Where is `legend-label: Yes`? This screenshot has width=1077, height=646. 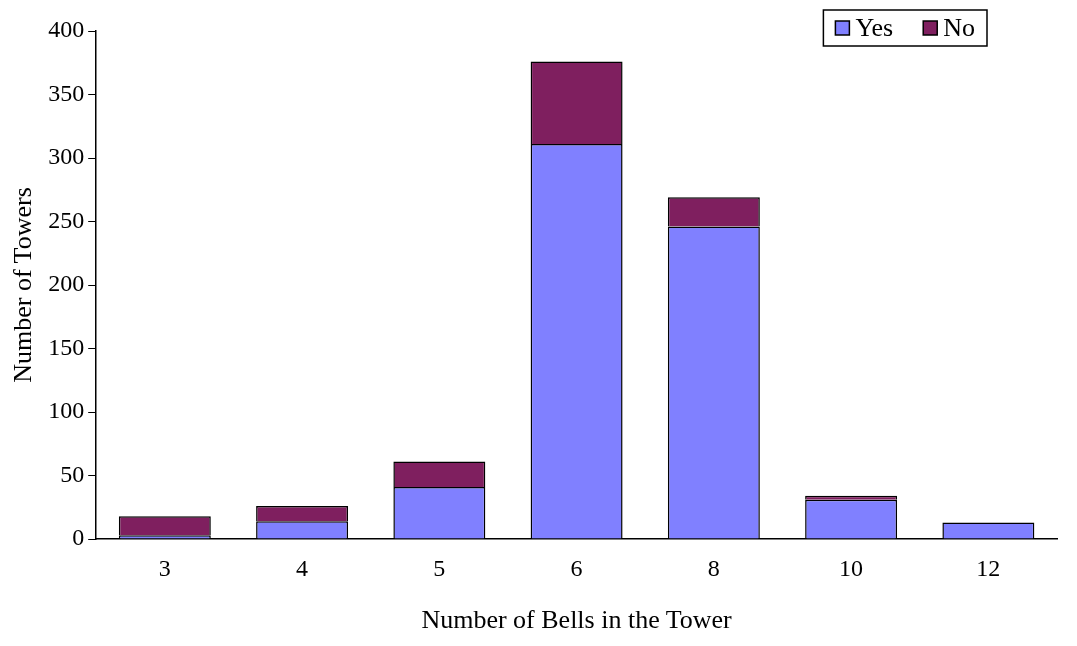 legend-label: Yes is located at coordinates (874, 27).